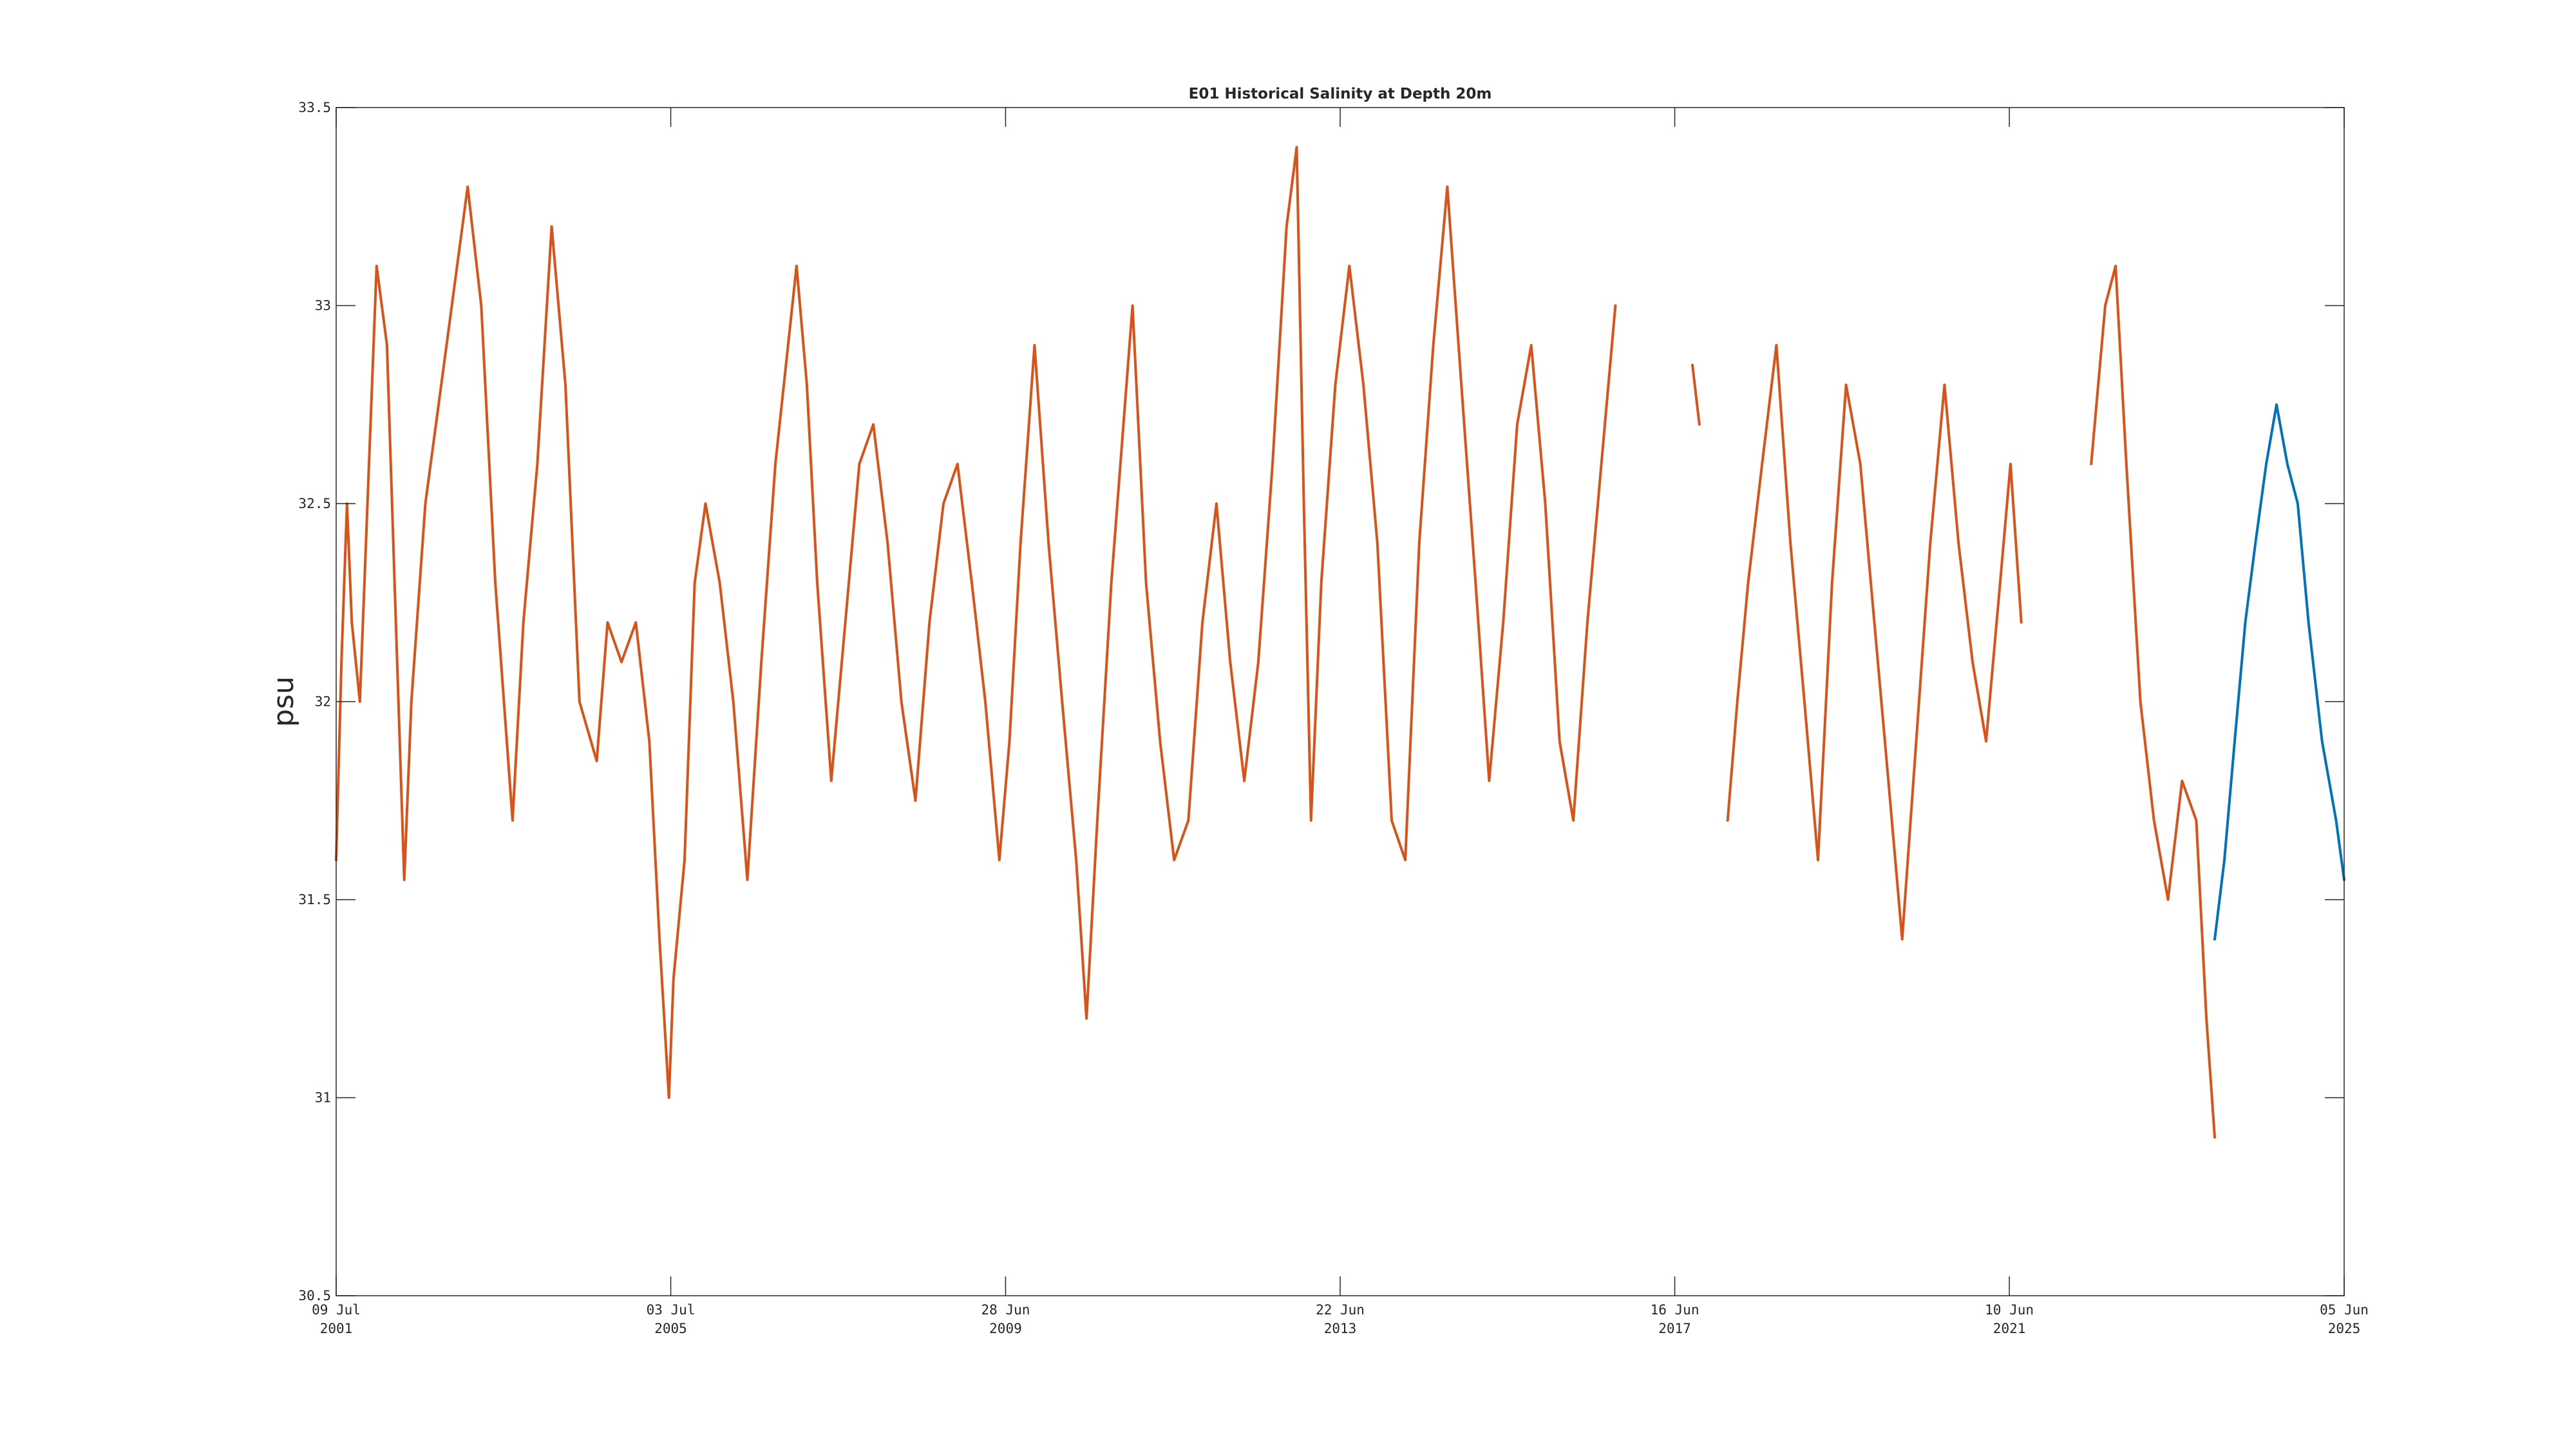 This screenshot has height=1449, width=2576. What do you see at coordinates (2344, 1329) in the screenshot?
I see `x-tick-label-year: 2025` at bounding box center [2344, 1329].